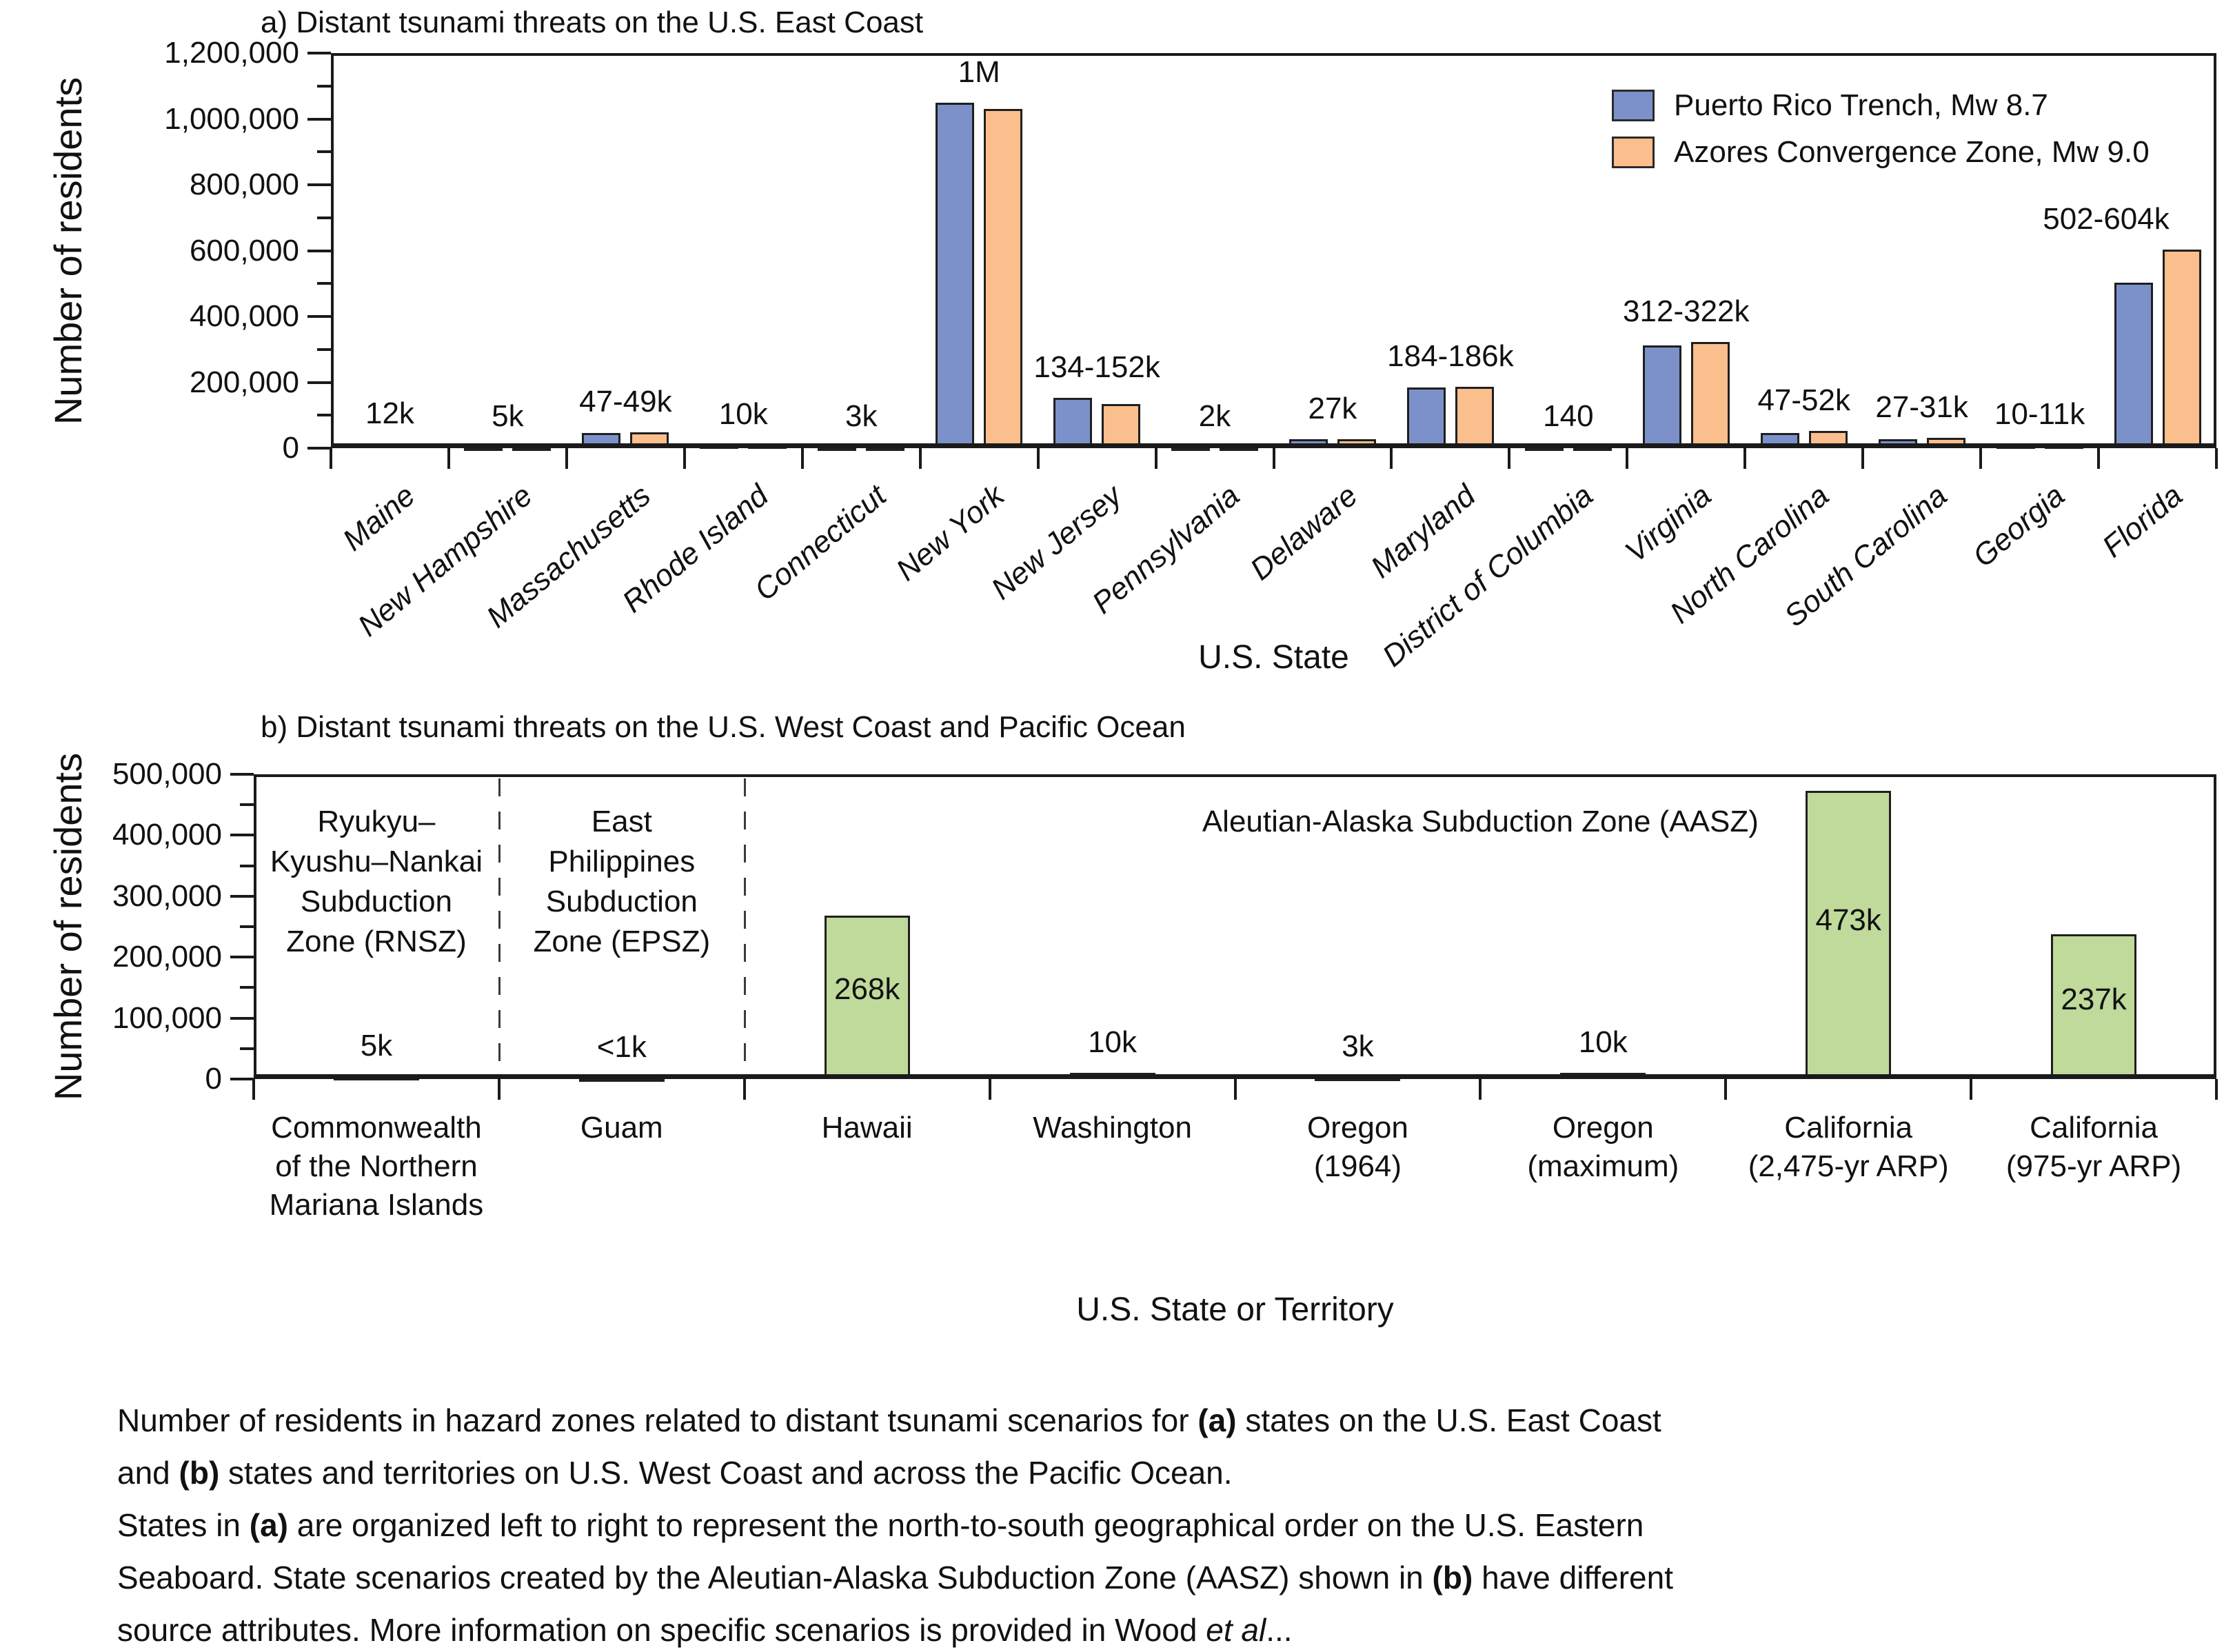 The width and height of the screenshot is (2224, 1652). Describe the element at coordinates (2039, 414) in the screenshot. I see `bar-value-label: 10-11k` at that location.